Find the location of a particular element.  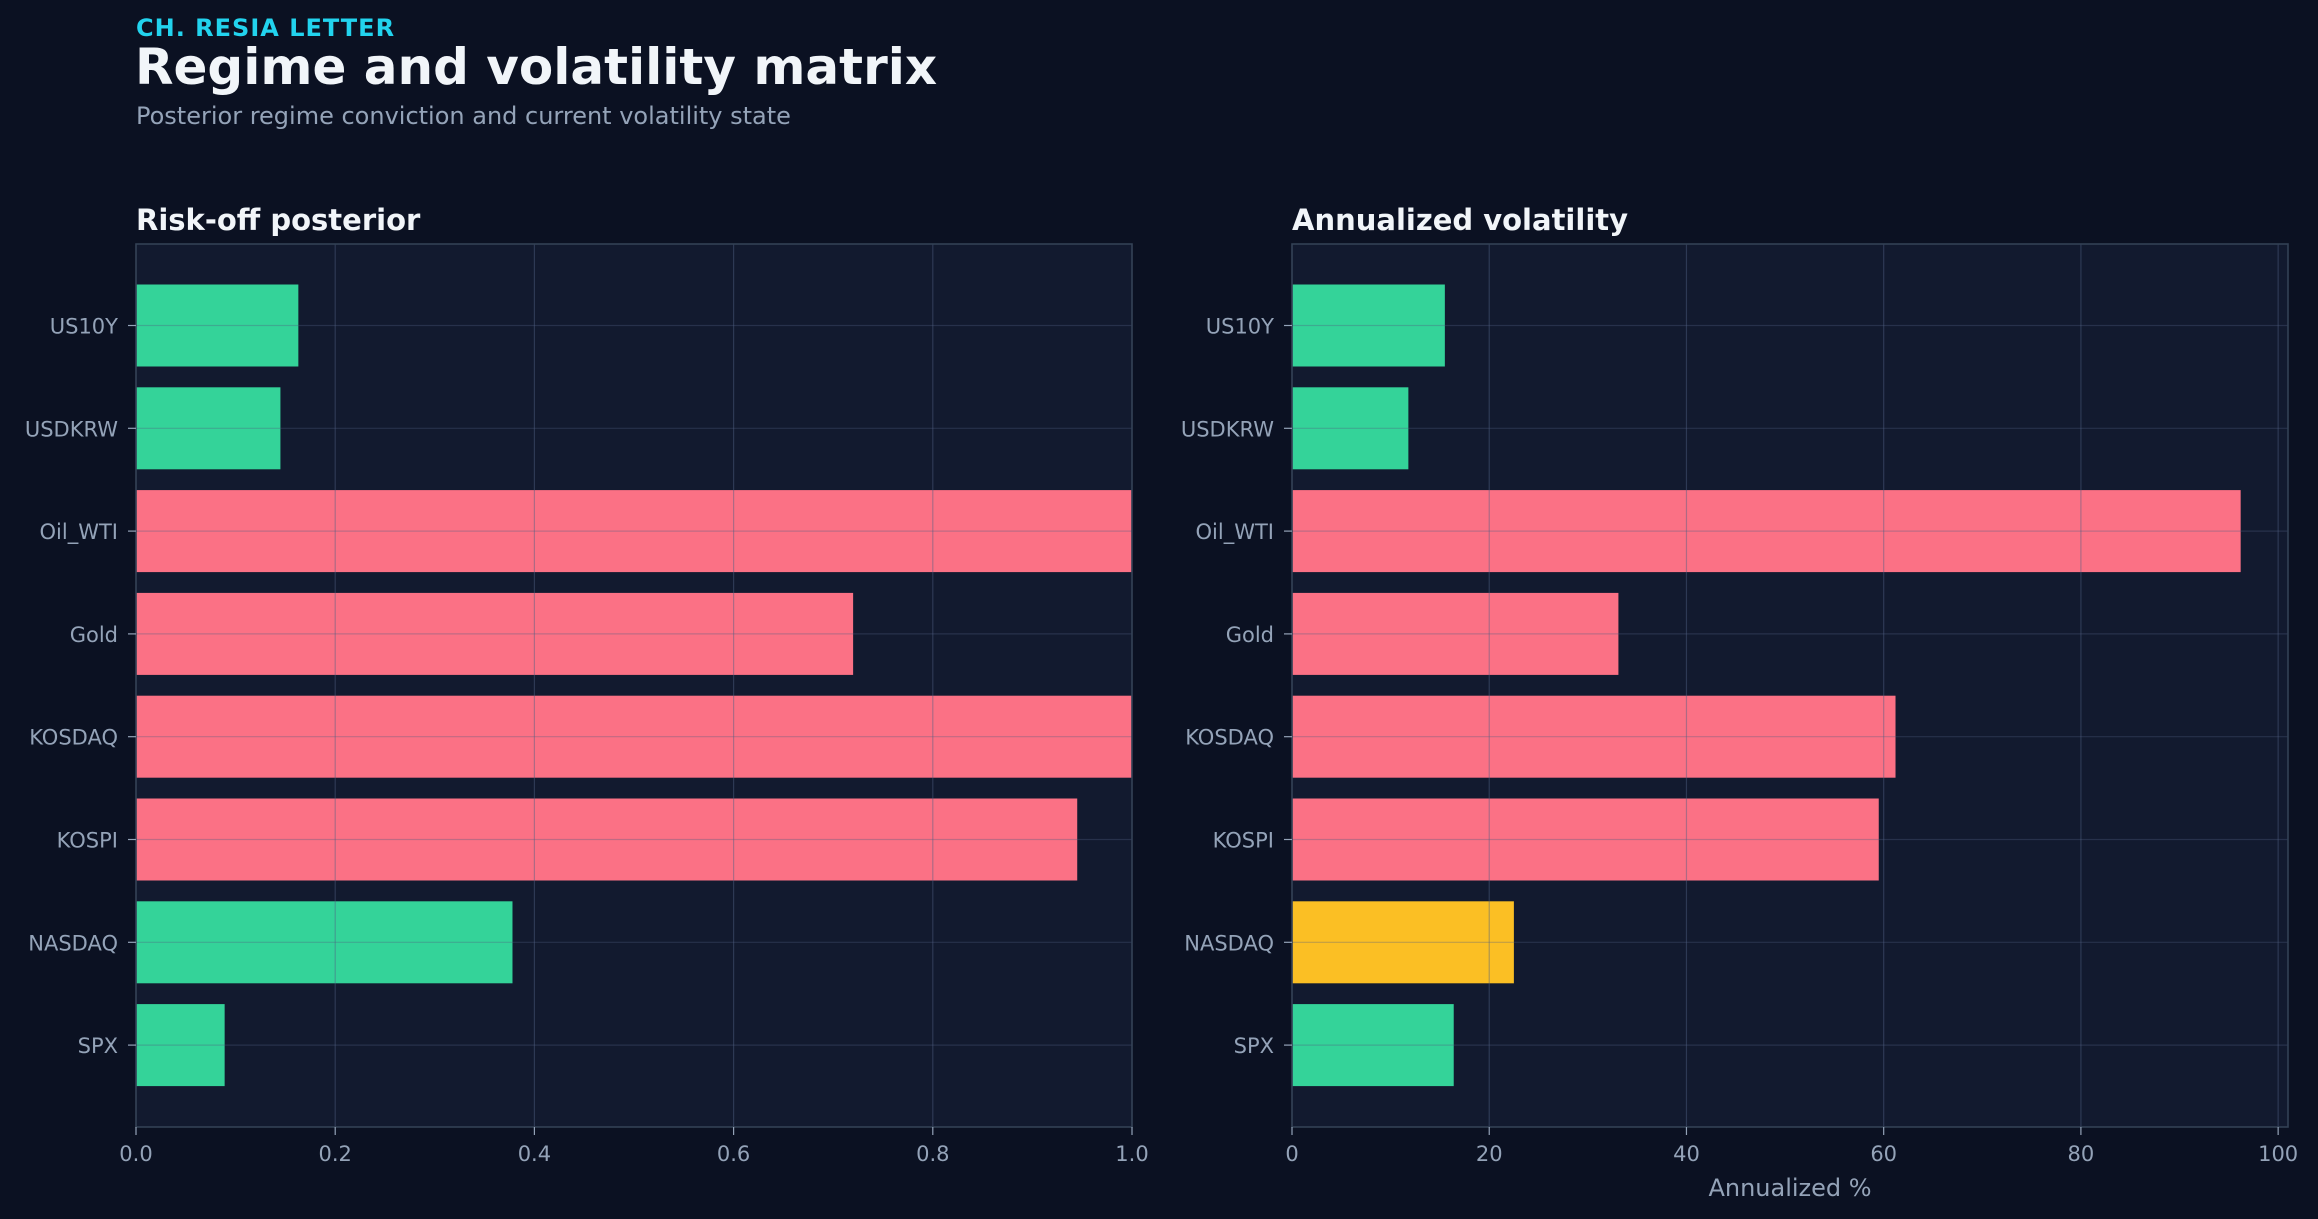

x-tick-label: 0.0 is located at coordinates (135, 1154).